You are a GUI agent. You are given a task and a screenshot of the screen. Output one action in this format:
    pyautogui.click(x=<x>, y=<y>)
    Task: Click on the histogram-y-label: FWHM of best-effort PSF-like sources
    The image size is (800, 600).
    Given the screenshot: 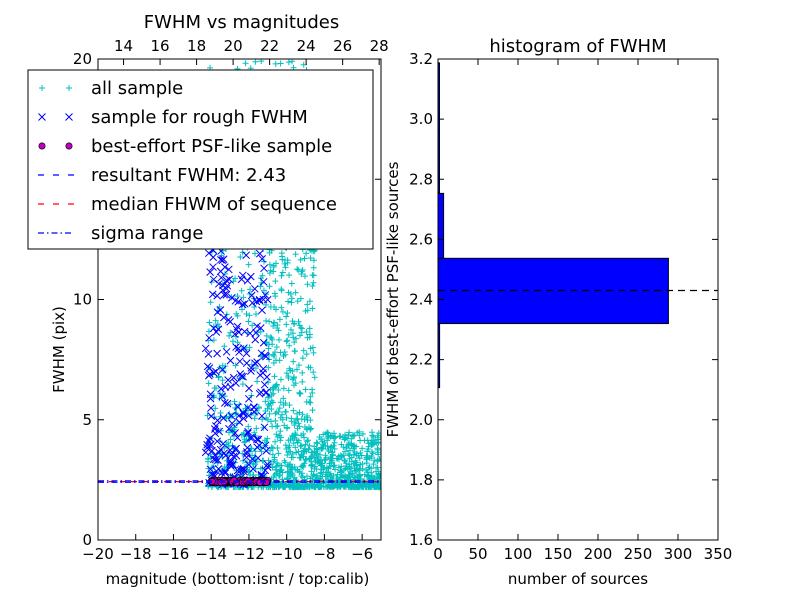 What is the action you would take?
    pyautogui.click(x=393, y=299)
    